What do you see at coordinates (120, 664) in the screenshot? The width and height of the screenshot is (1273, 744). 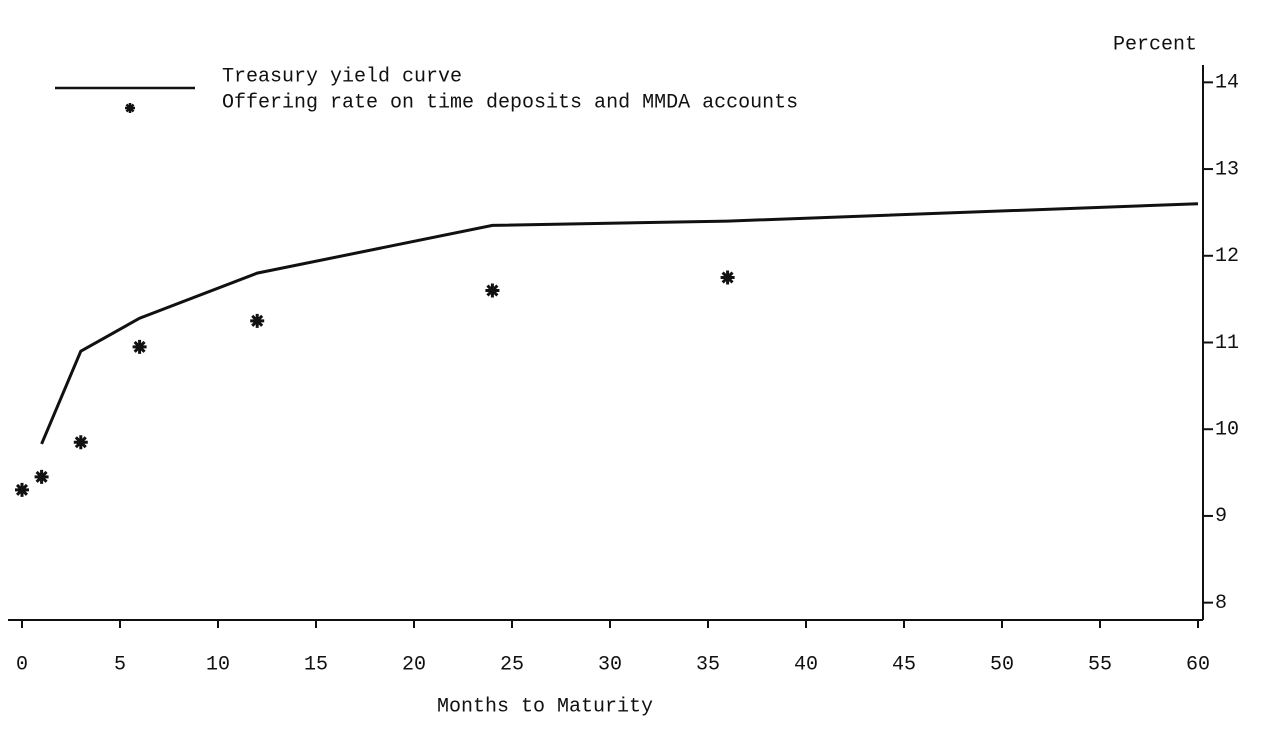 I see `x-tick-label: 5` at bounding box center [120, 664].